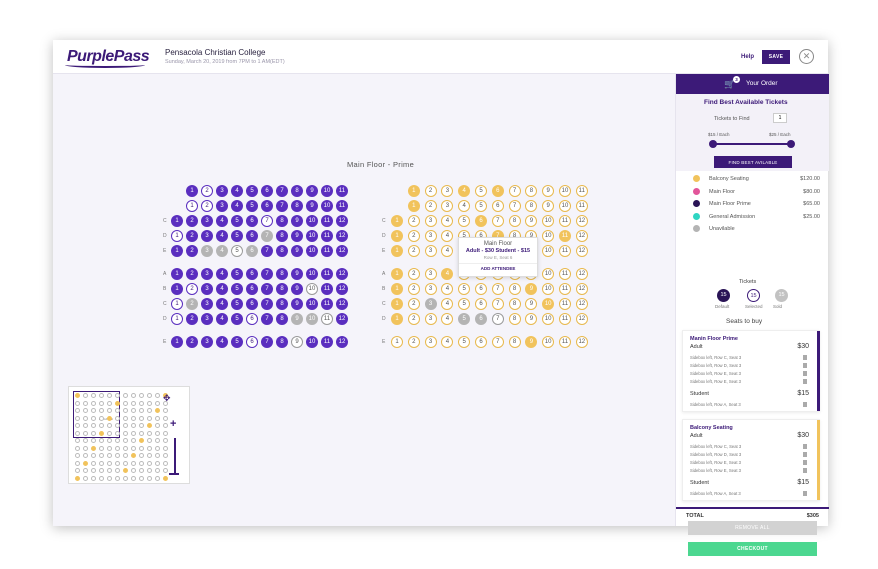 The height and width of the screenshot is (569, 878). What do you see at coordinates (791, 144) in the screenshot?
I see `price-max-handle` at bounding box center [791, 144].